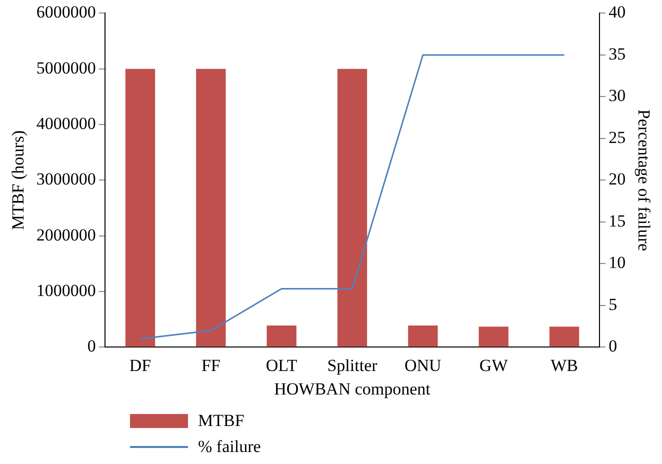 This screenshot has width=662, height=464. What do you see at coordinates (617, 12) in the screenshot?
I see `y2-tick-label: 40` at bounding box center [617, 12].